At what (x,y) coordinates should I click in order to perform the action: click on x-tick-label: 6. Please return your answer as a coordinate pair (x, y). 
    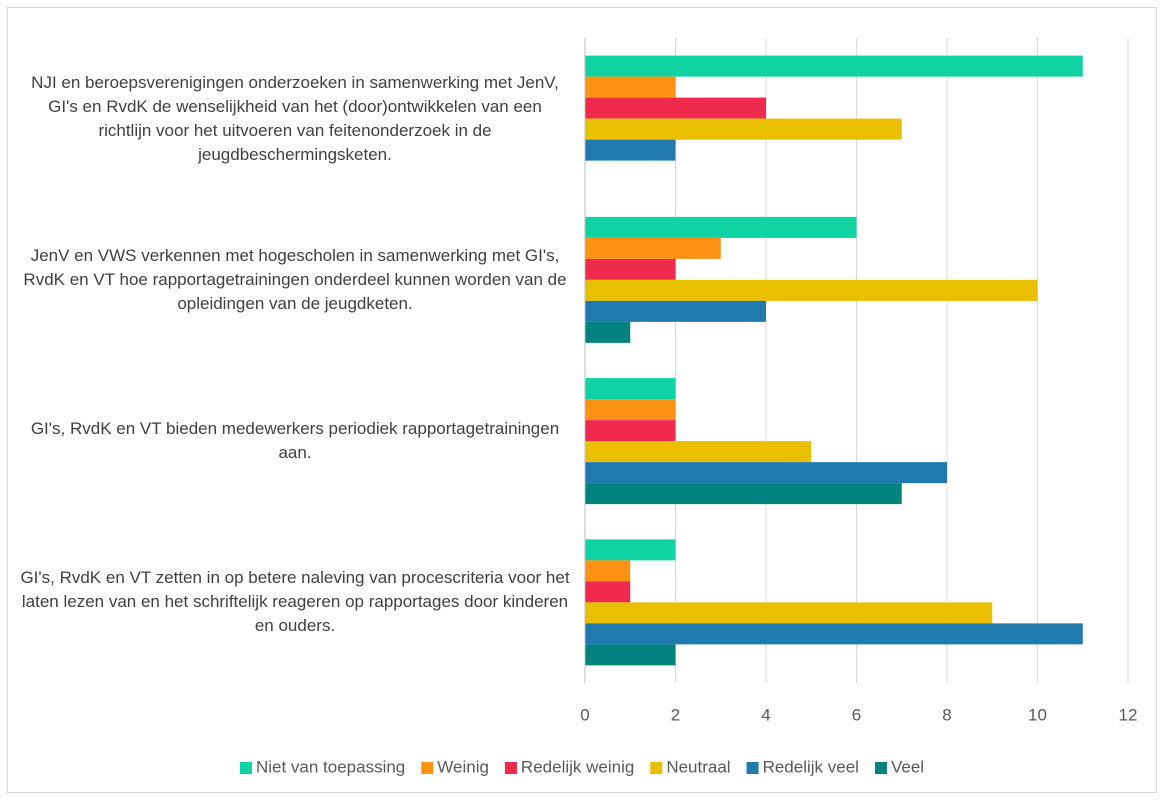
    Looking at the image, I should click on (856, 714).